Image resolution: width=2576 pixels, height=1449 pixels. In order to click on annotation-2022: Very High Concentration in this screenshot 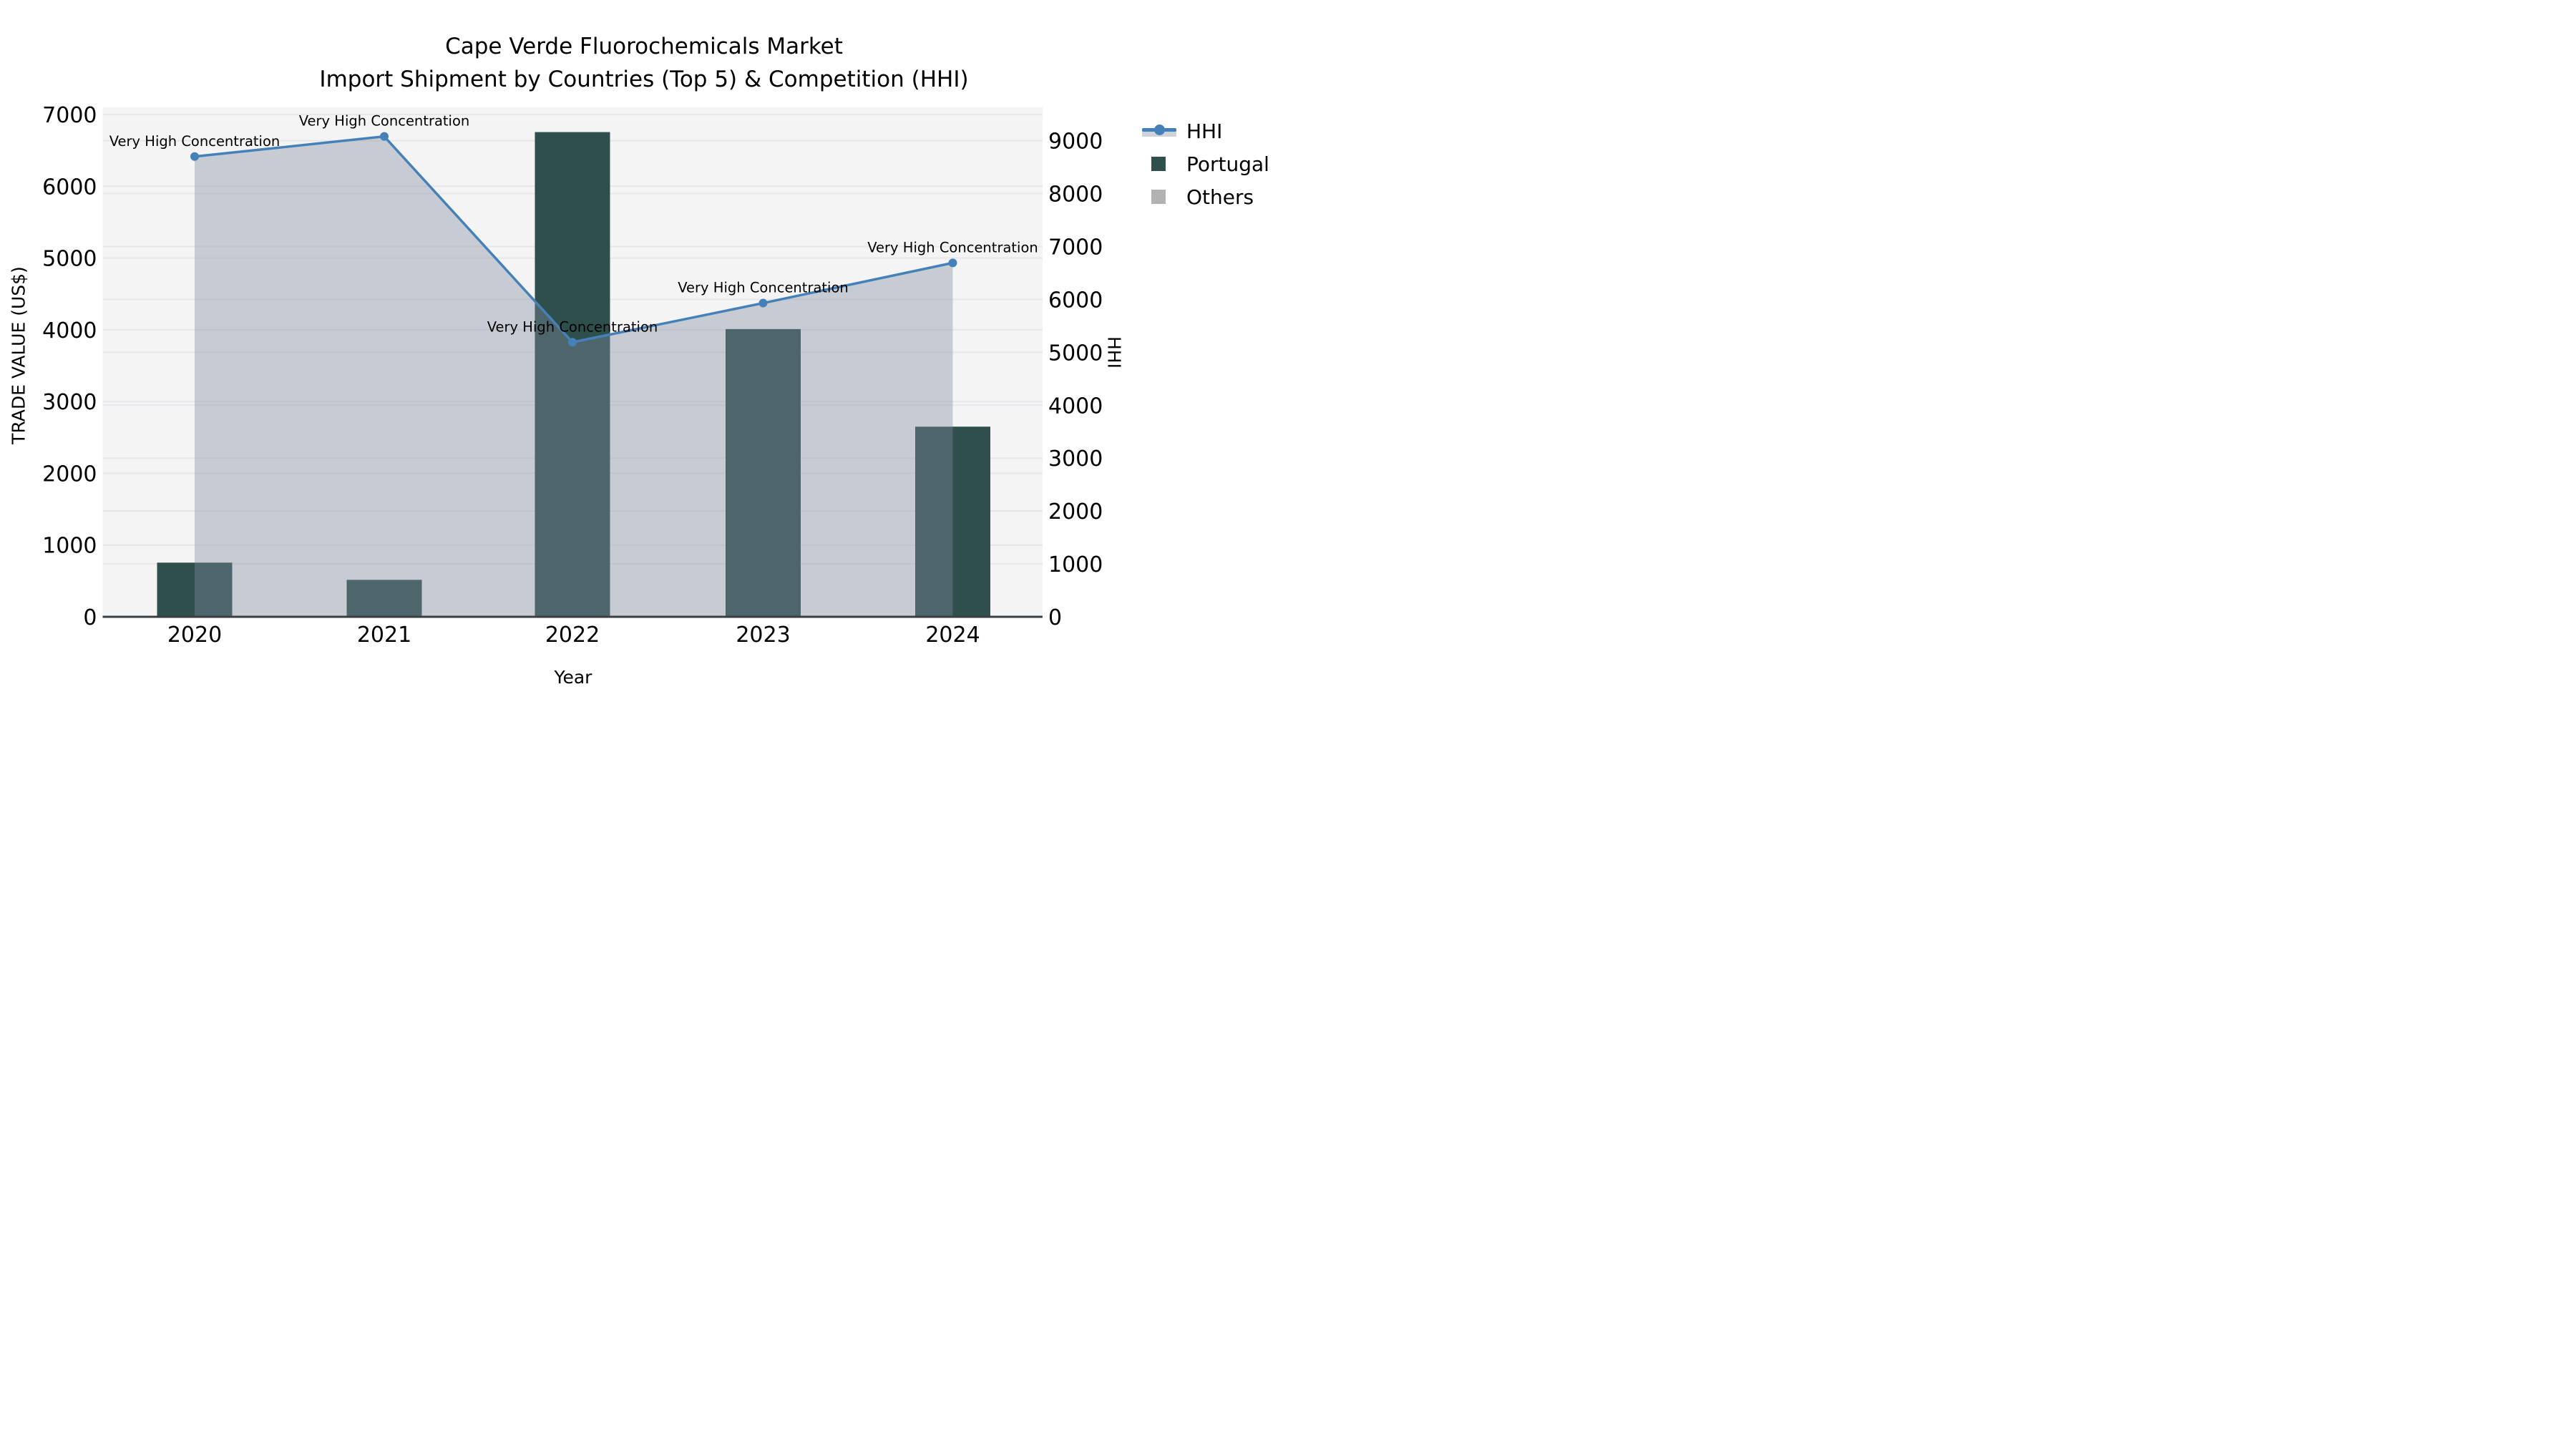, I will do `click(572, 326)`.